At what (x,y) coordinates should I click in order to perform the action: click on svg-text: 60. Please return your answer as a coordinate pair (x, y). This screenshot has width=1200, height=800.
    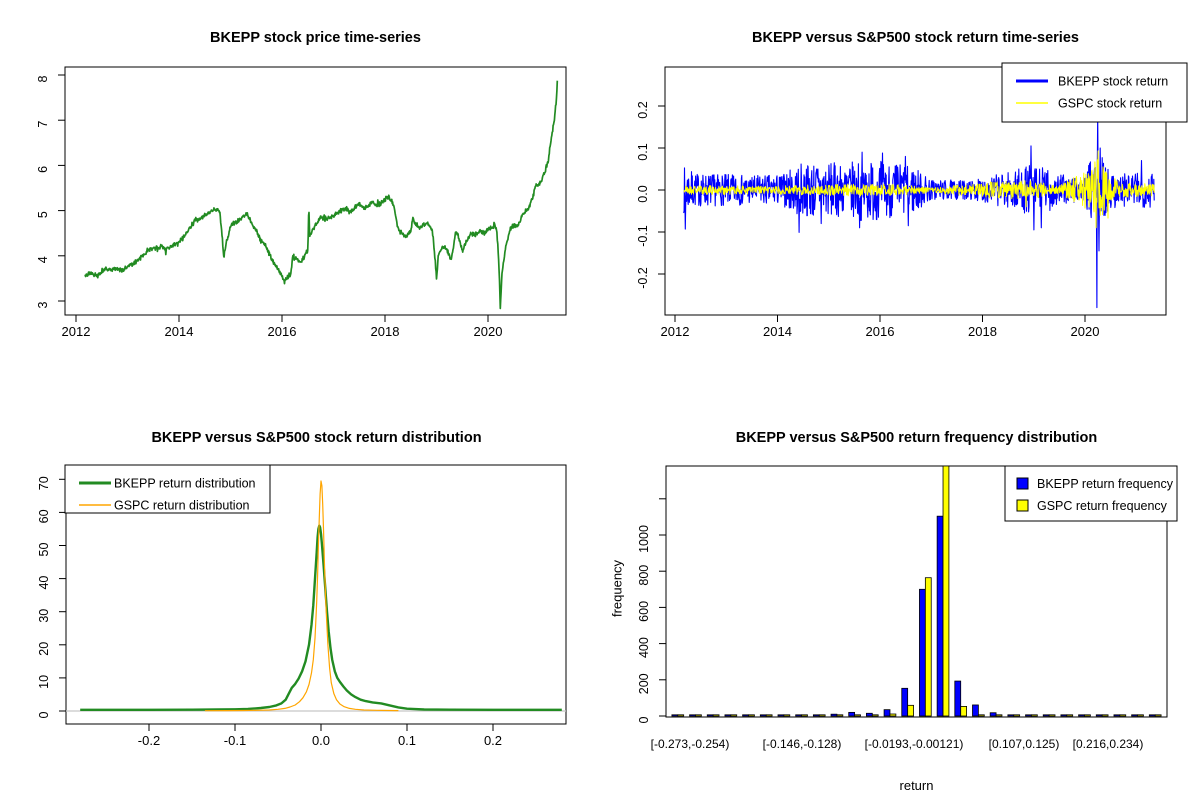
    Looking at the image, I should click on (44, 516).